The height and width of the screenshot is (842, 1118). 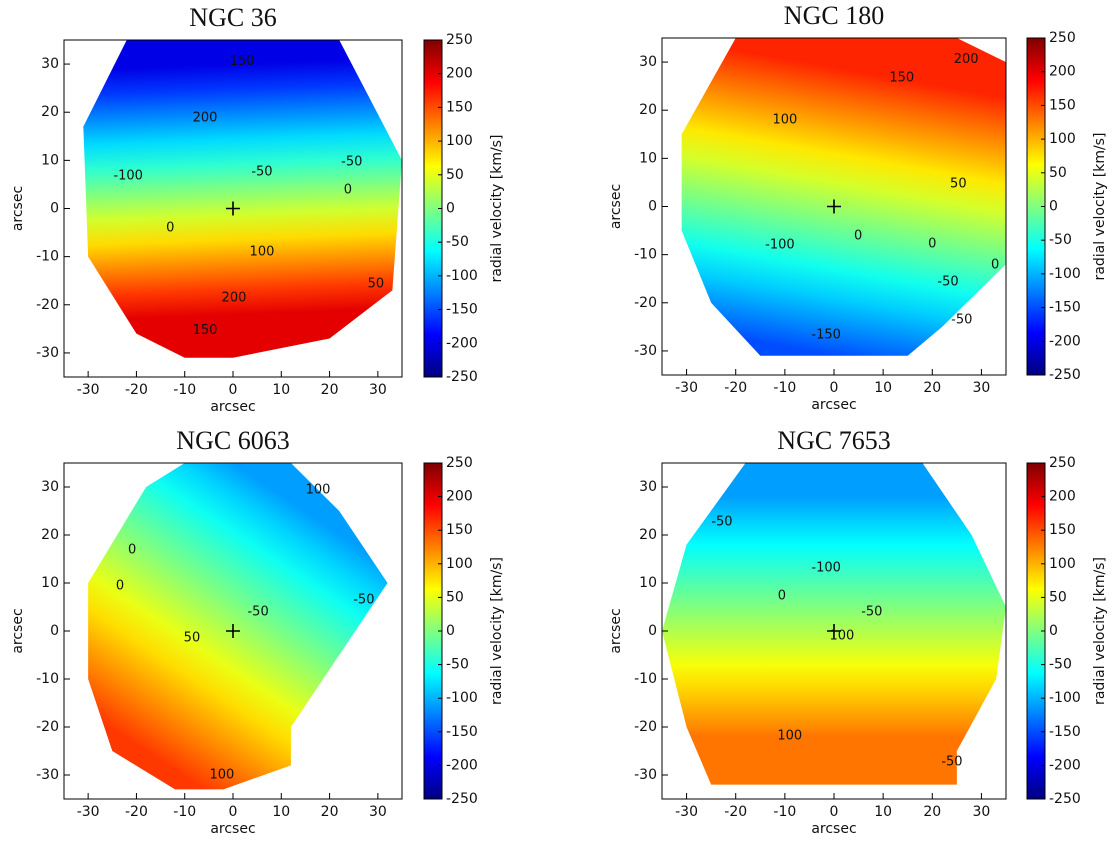 I want to click on y-tick-label: 20, so click(x=50, y=535).